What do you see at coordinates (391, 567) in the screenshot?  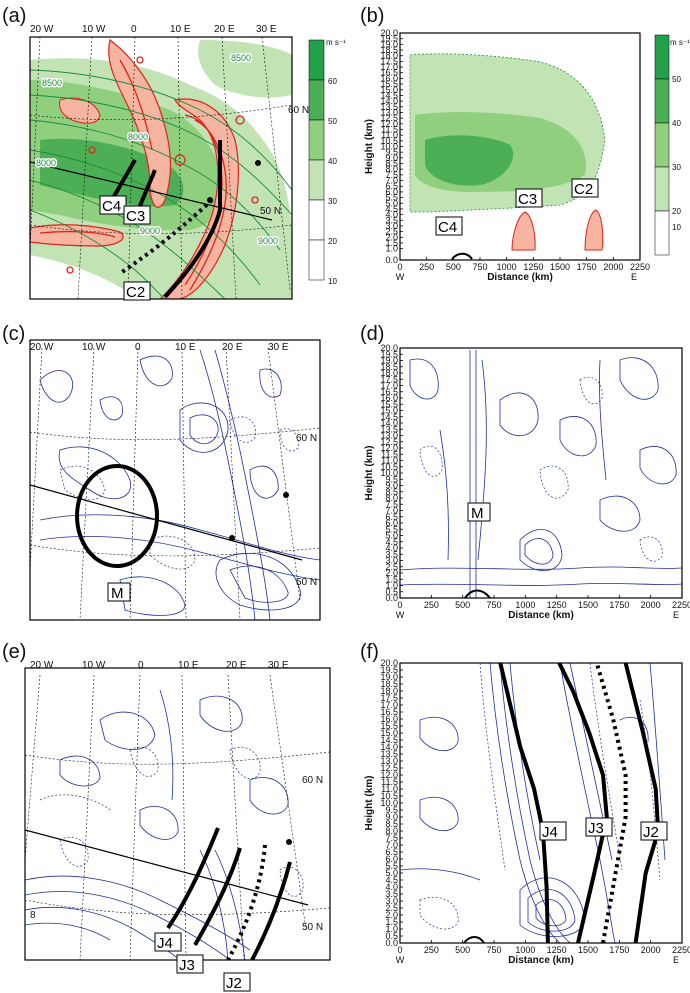 I see `y-tick-label: 2.5` at bounding box center [391, 567].